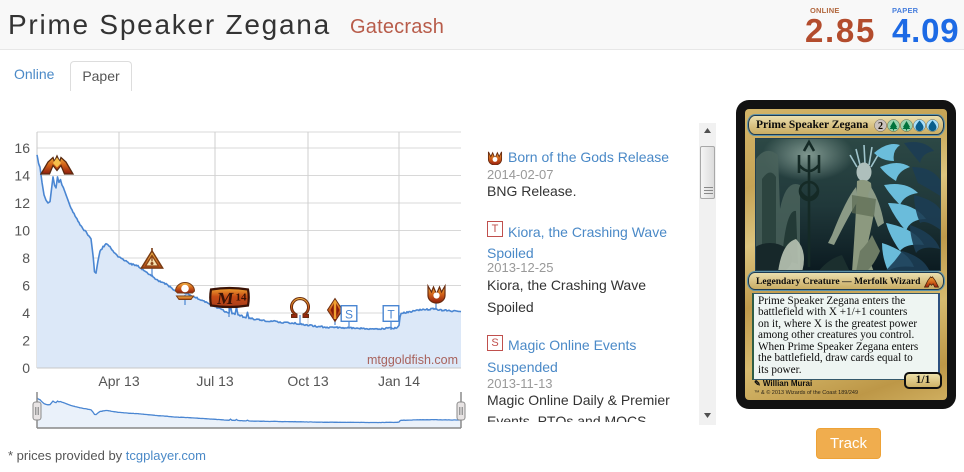 The width and height of the screenshot is (964, 472). What do you see at coordinates (412, 360) in the screenshot?
I see `svg-text: mtggoldfish.com` at bounding box center [412, 360].